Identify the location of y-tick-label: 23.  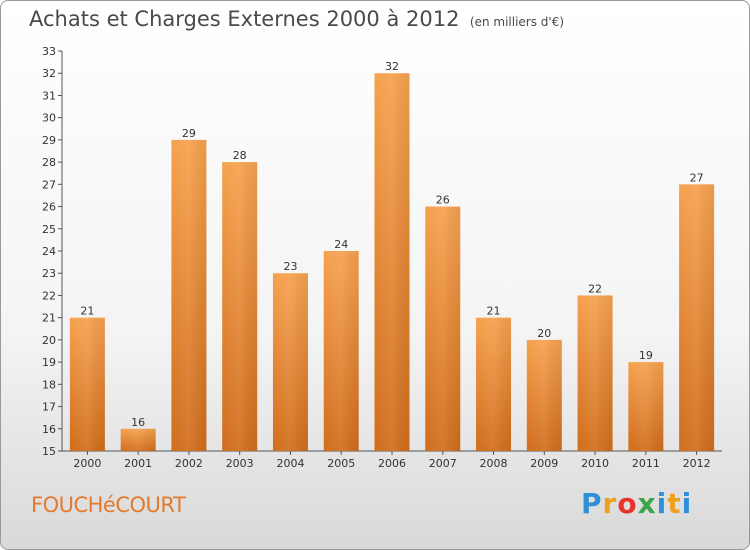
(49, 273).